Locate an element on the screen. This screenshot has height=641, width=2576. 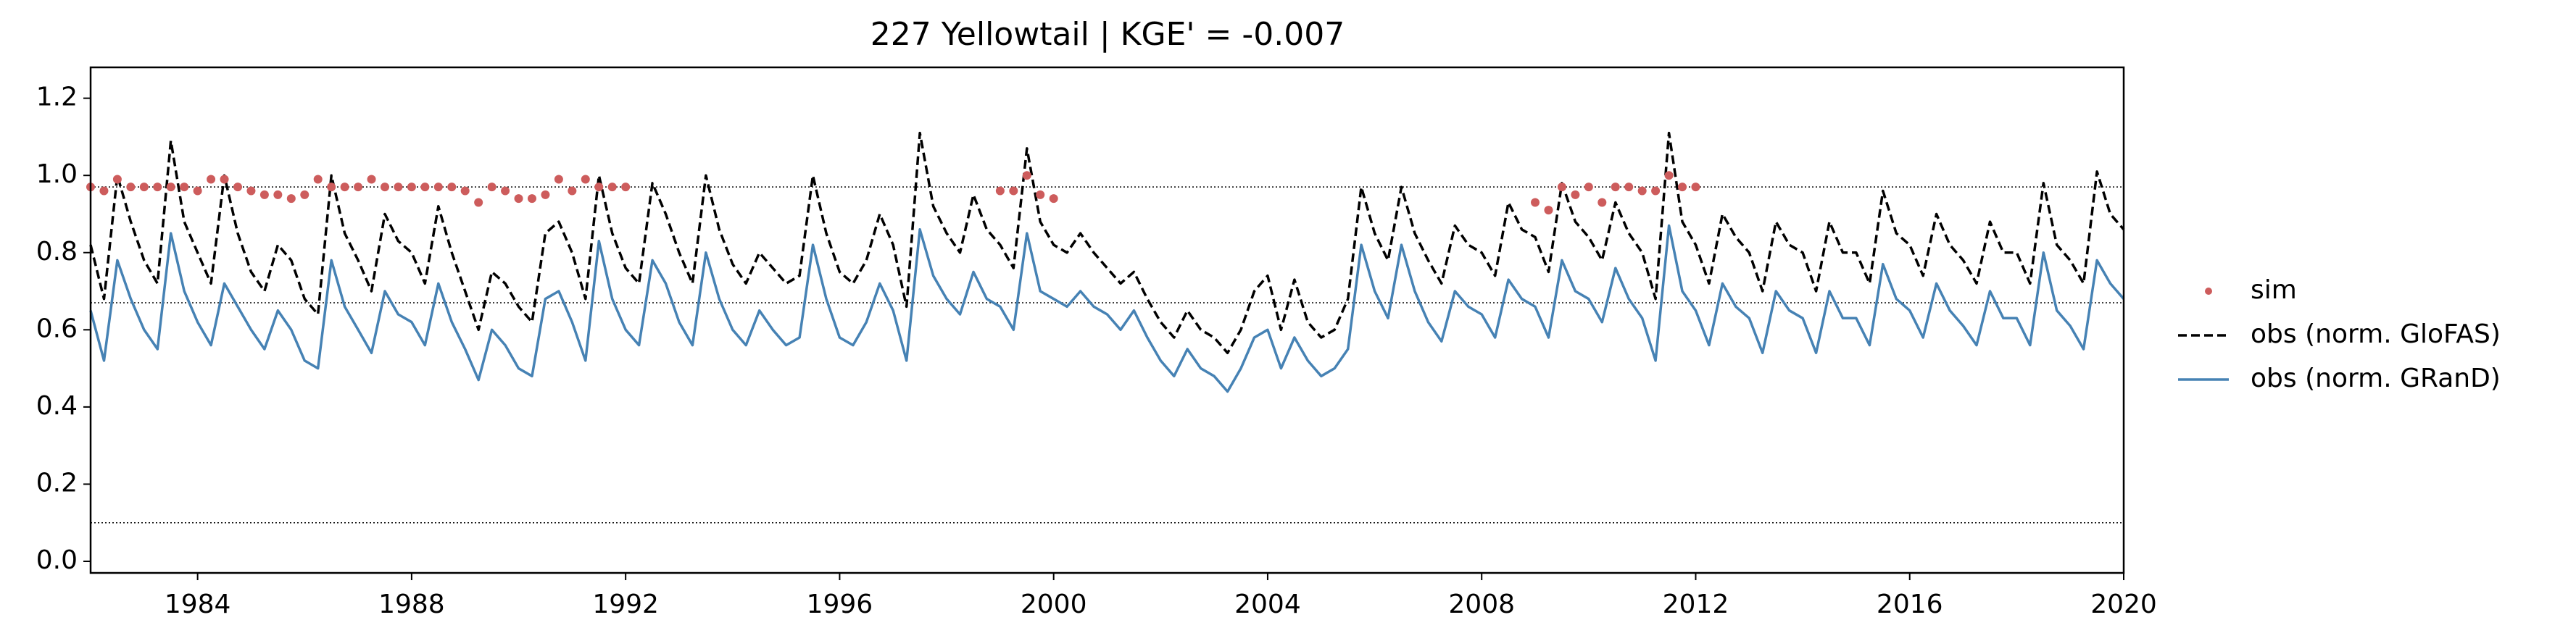
legend: sim obs (norm. GloFAS) obs (norm. GRanD) is located at coordinates (2339, 334).